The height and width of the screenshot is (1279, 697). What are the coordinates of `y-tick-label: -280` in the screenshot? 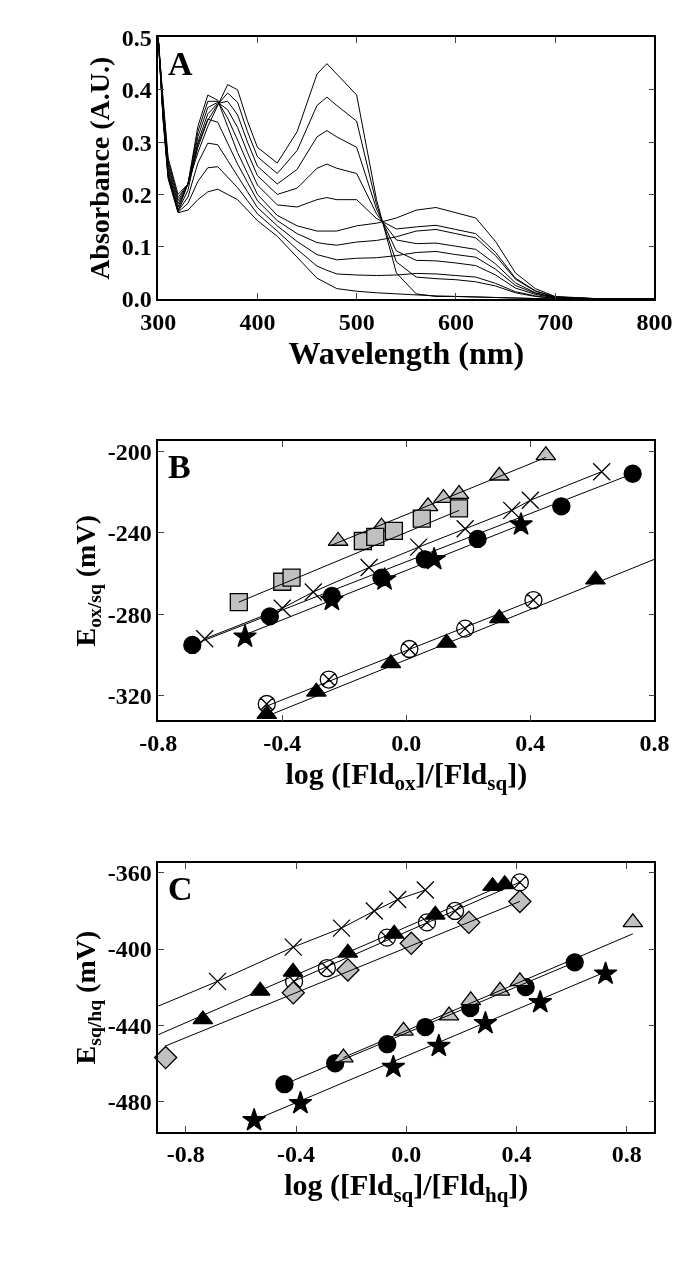 It's located at (129, 614).